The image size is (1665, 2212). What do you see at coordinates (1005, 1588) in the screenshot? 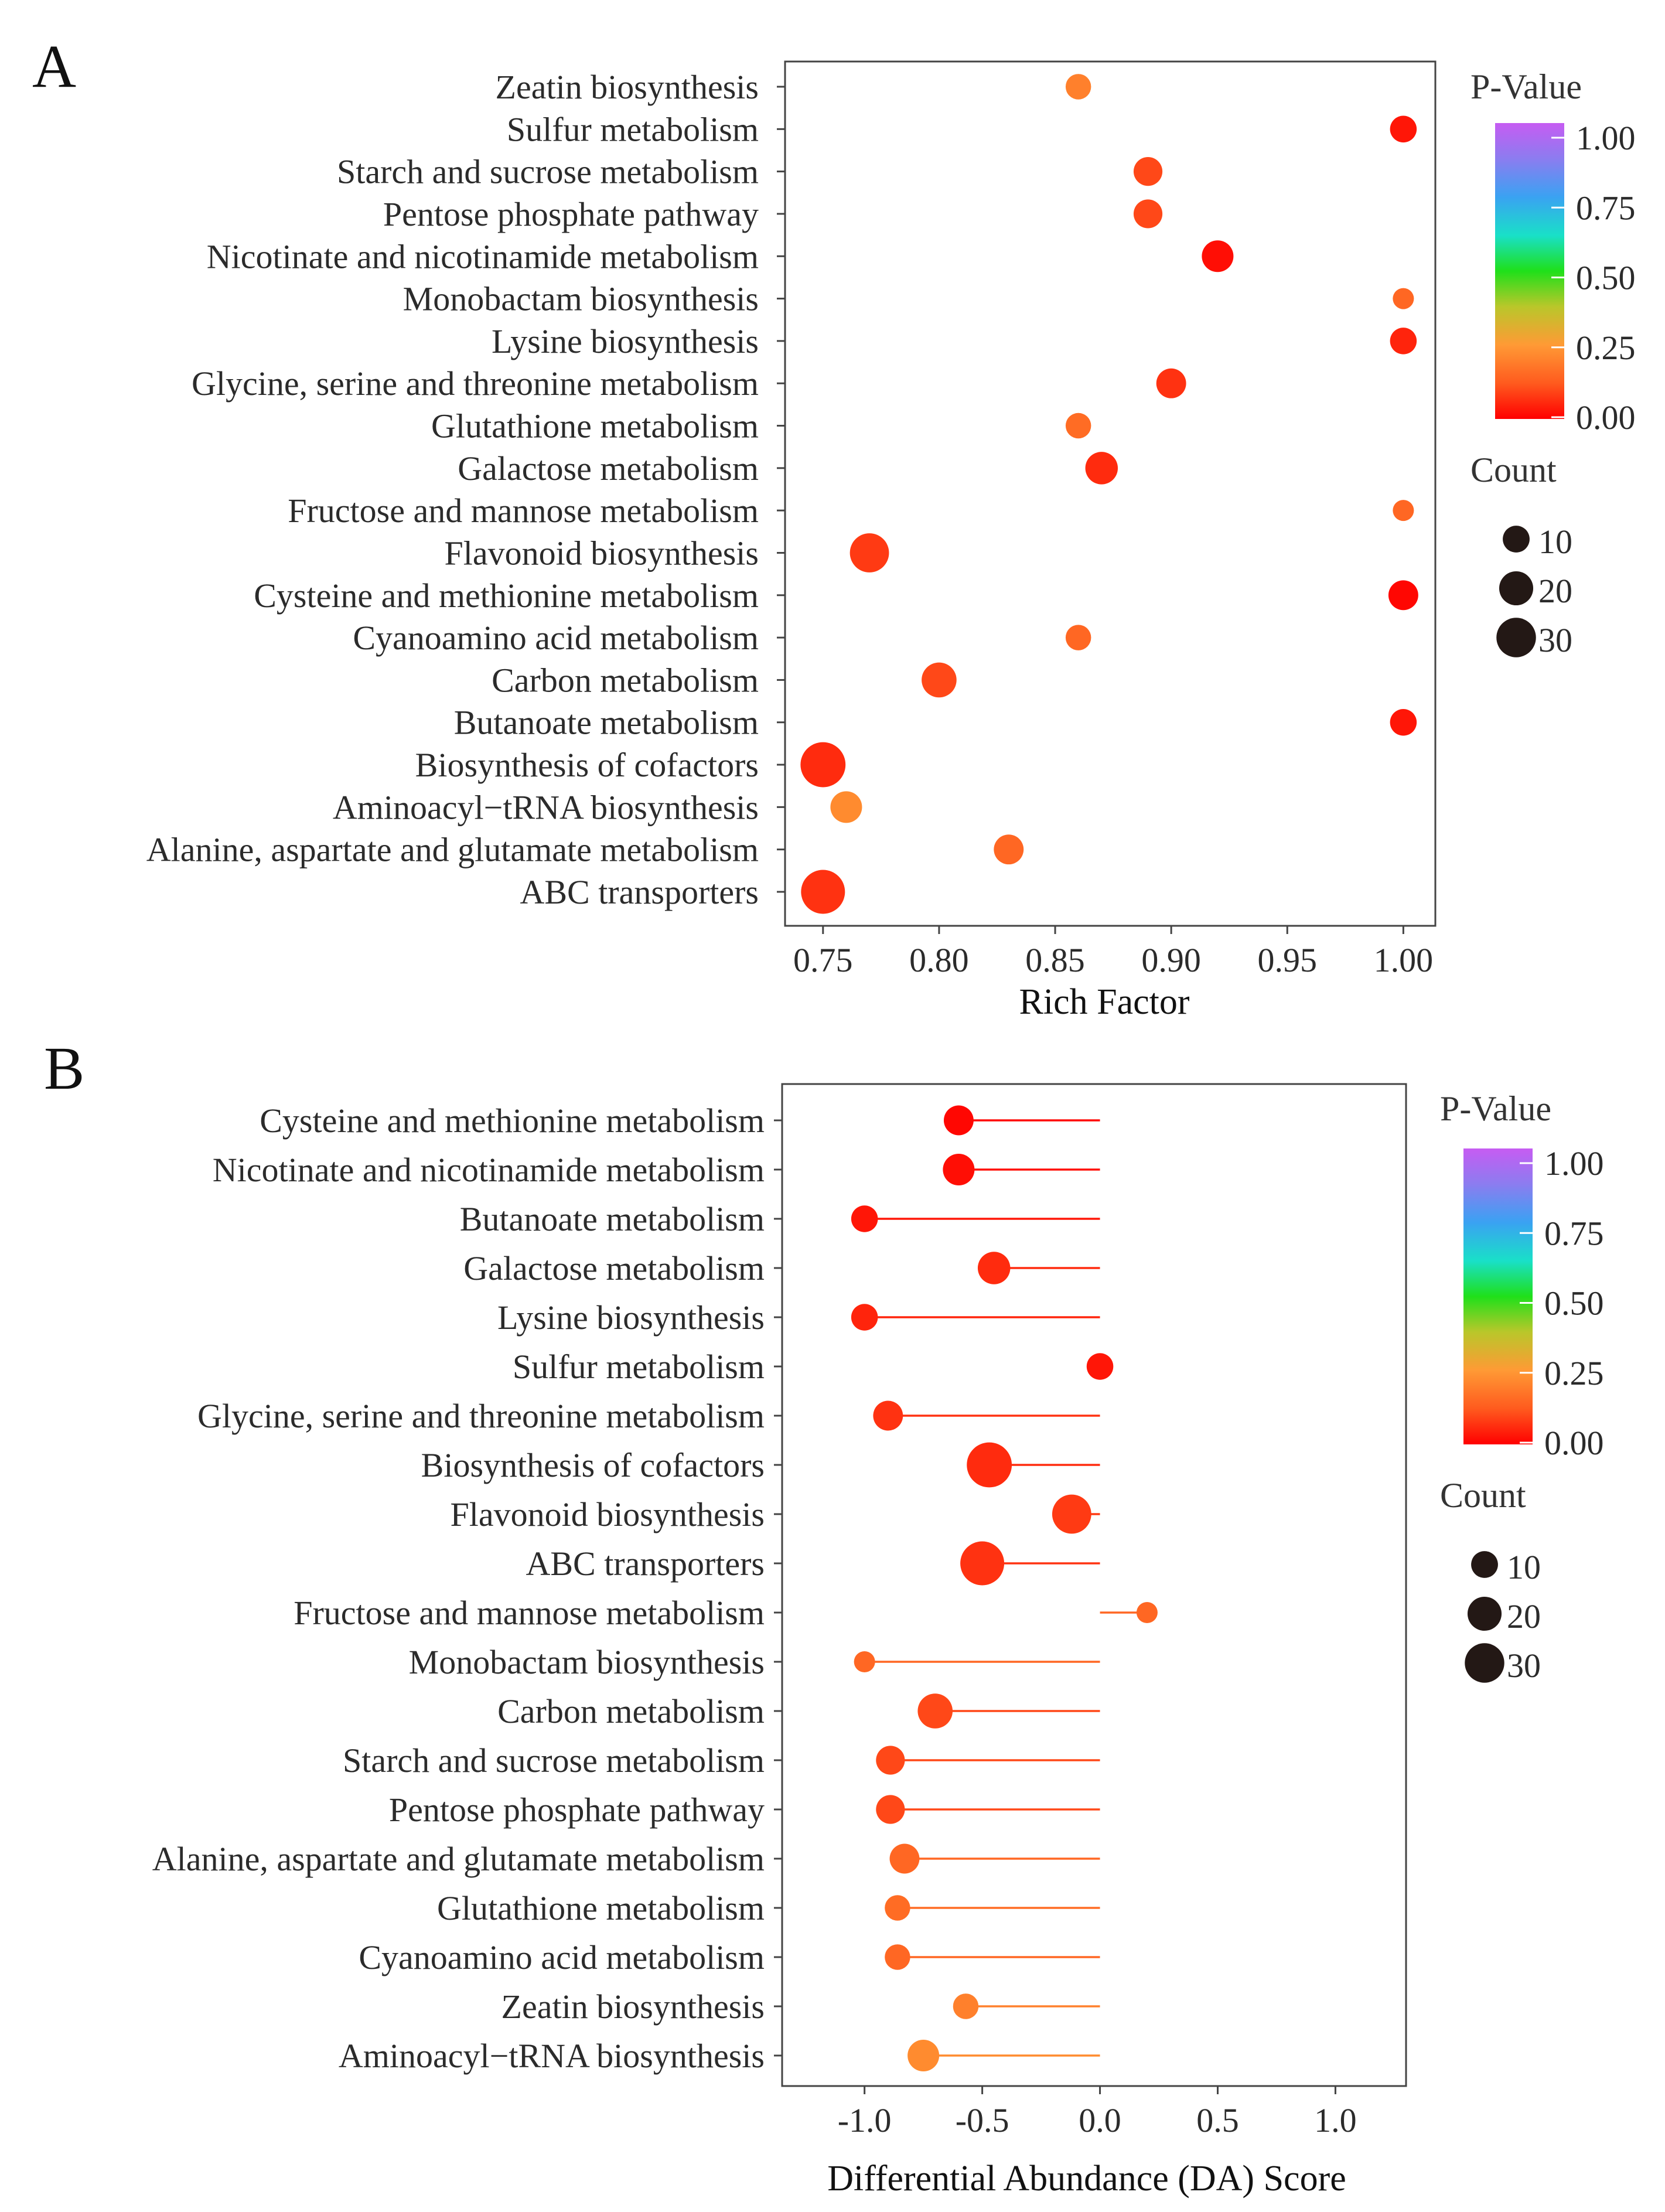
I see `markers-b` at bounding box center [1005, 1588].